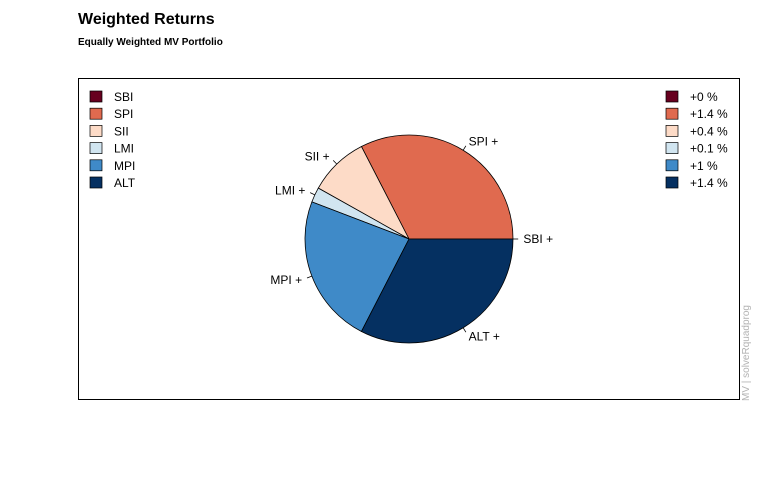  Describe the element at coordinates (709, 131) in the screenshot. I see `legend-value-sii: +0.4 %` at that location.